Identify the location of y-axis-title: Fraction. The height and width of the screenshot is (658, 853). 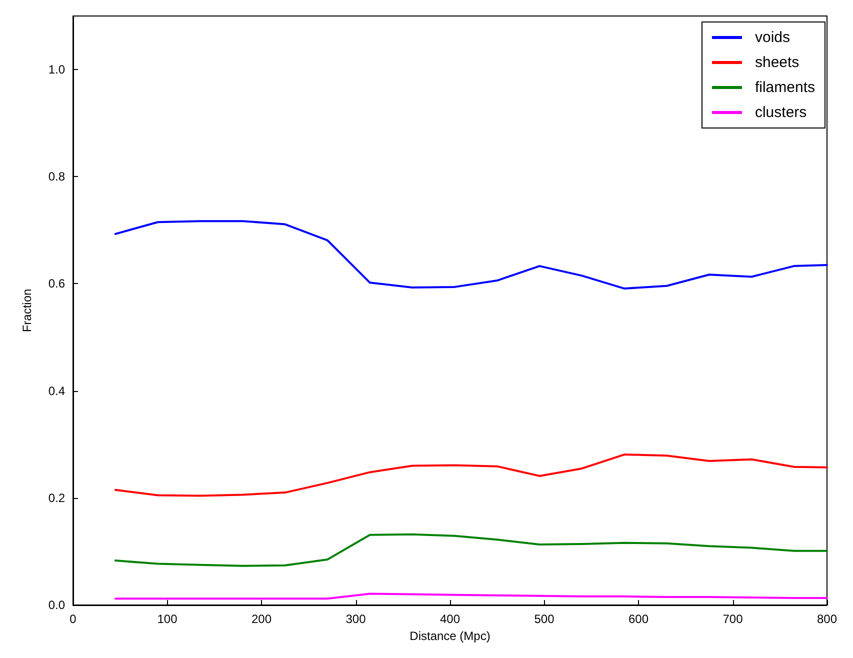
(27, 310).